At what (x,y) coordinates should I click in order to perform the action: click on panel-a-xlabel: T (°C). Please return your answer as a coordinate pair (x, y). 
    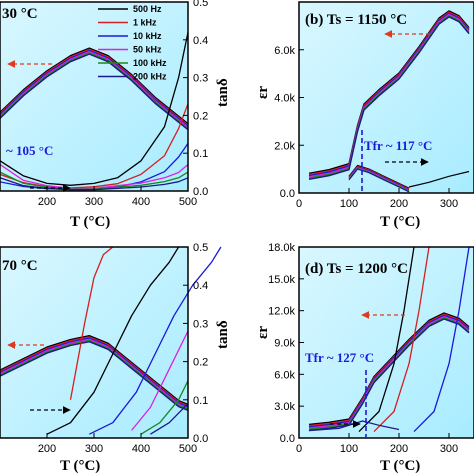
    Looking at the image, I should click on (90, 222).